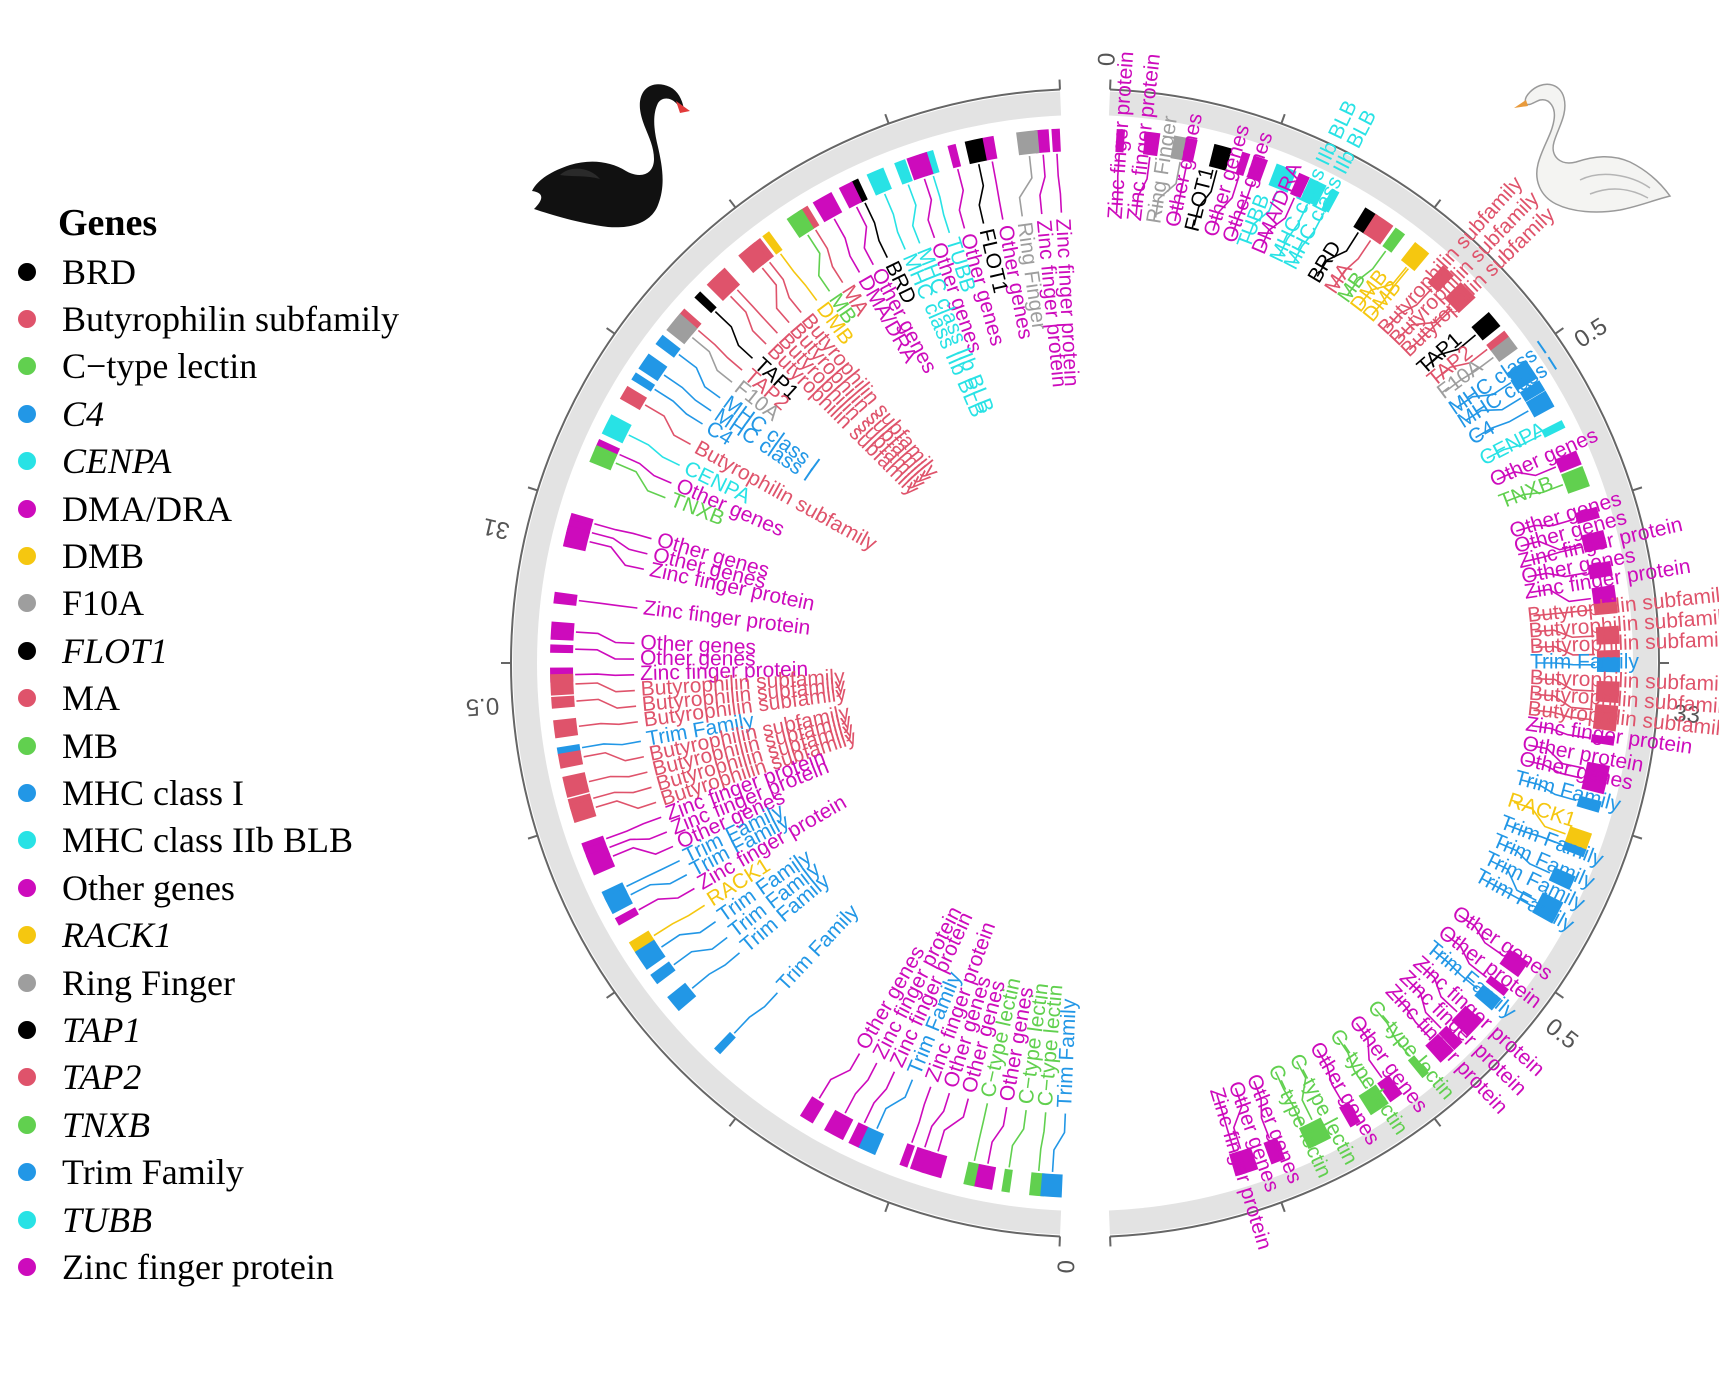  Describe the element at coordinates (115, 650) in the screenshot. I see `legend-label: FLOT1` at that location.